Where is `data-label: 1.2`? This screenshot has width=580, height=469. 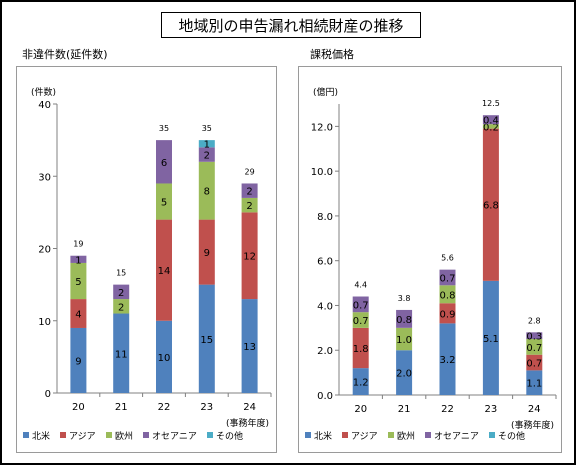 data-label: 1.2 is located at coordinates (361, 383).